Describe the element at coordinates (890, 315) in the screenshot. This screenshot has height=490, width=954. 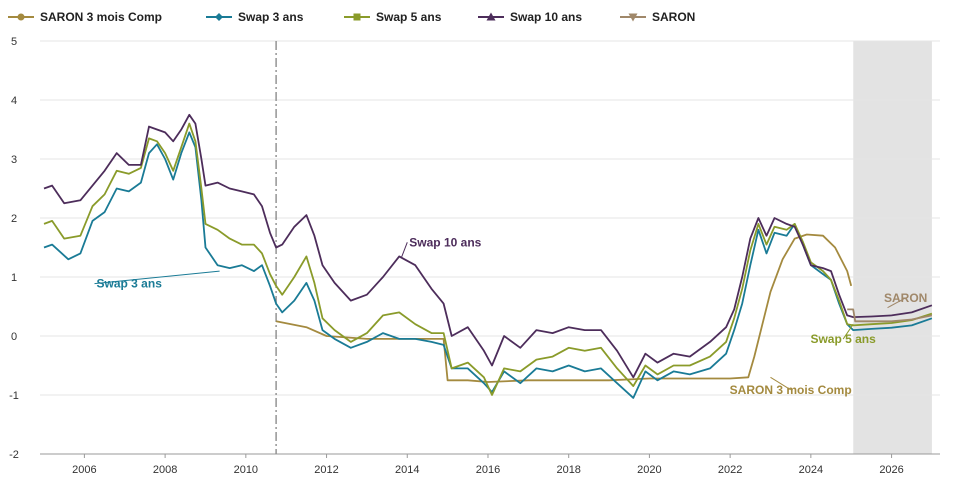
I see `series-line-saron` at that location.